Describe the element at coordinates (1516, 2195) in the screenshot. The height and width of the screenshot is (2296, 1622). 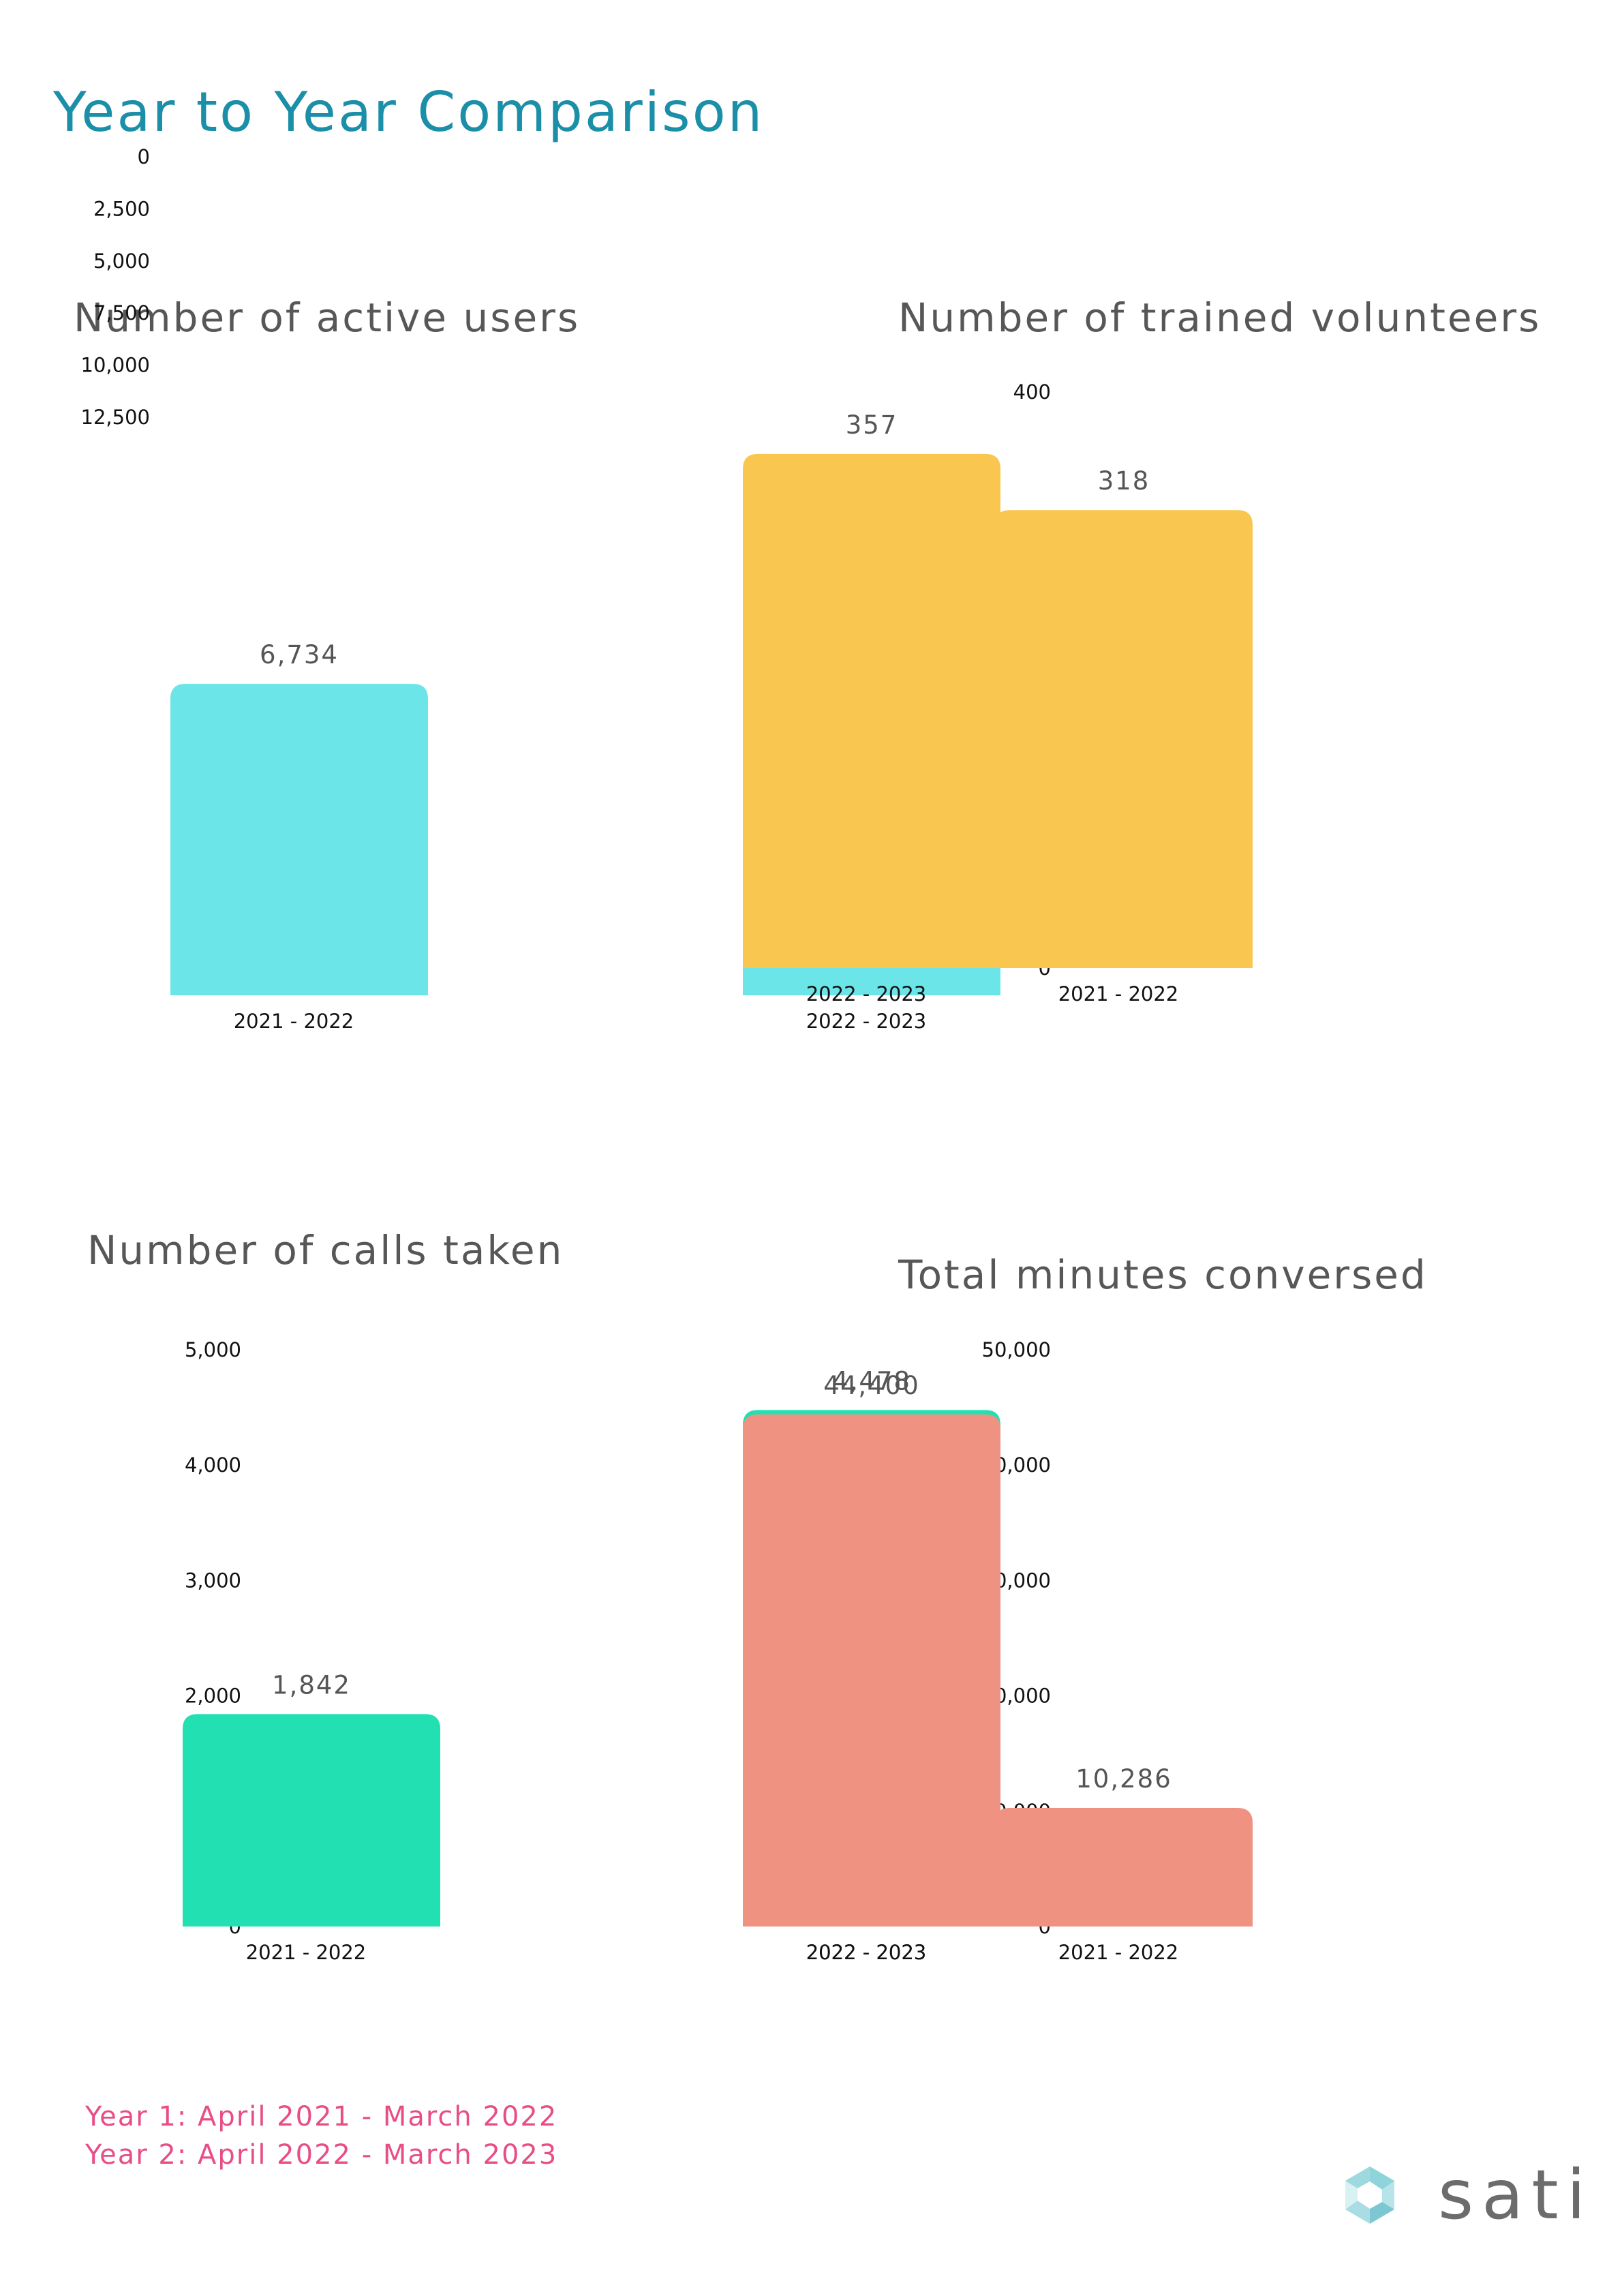
I see `sati-logo-text: sati` at that location.